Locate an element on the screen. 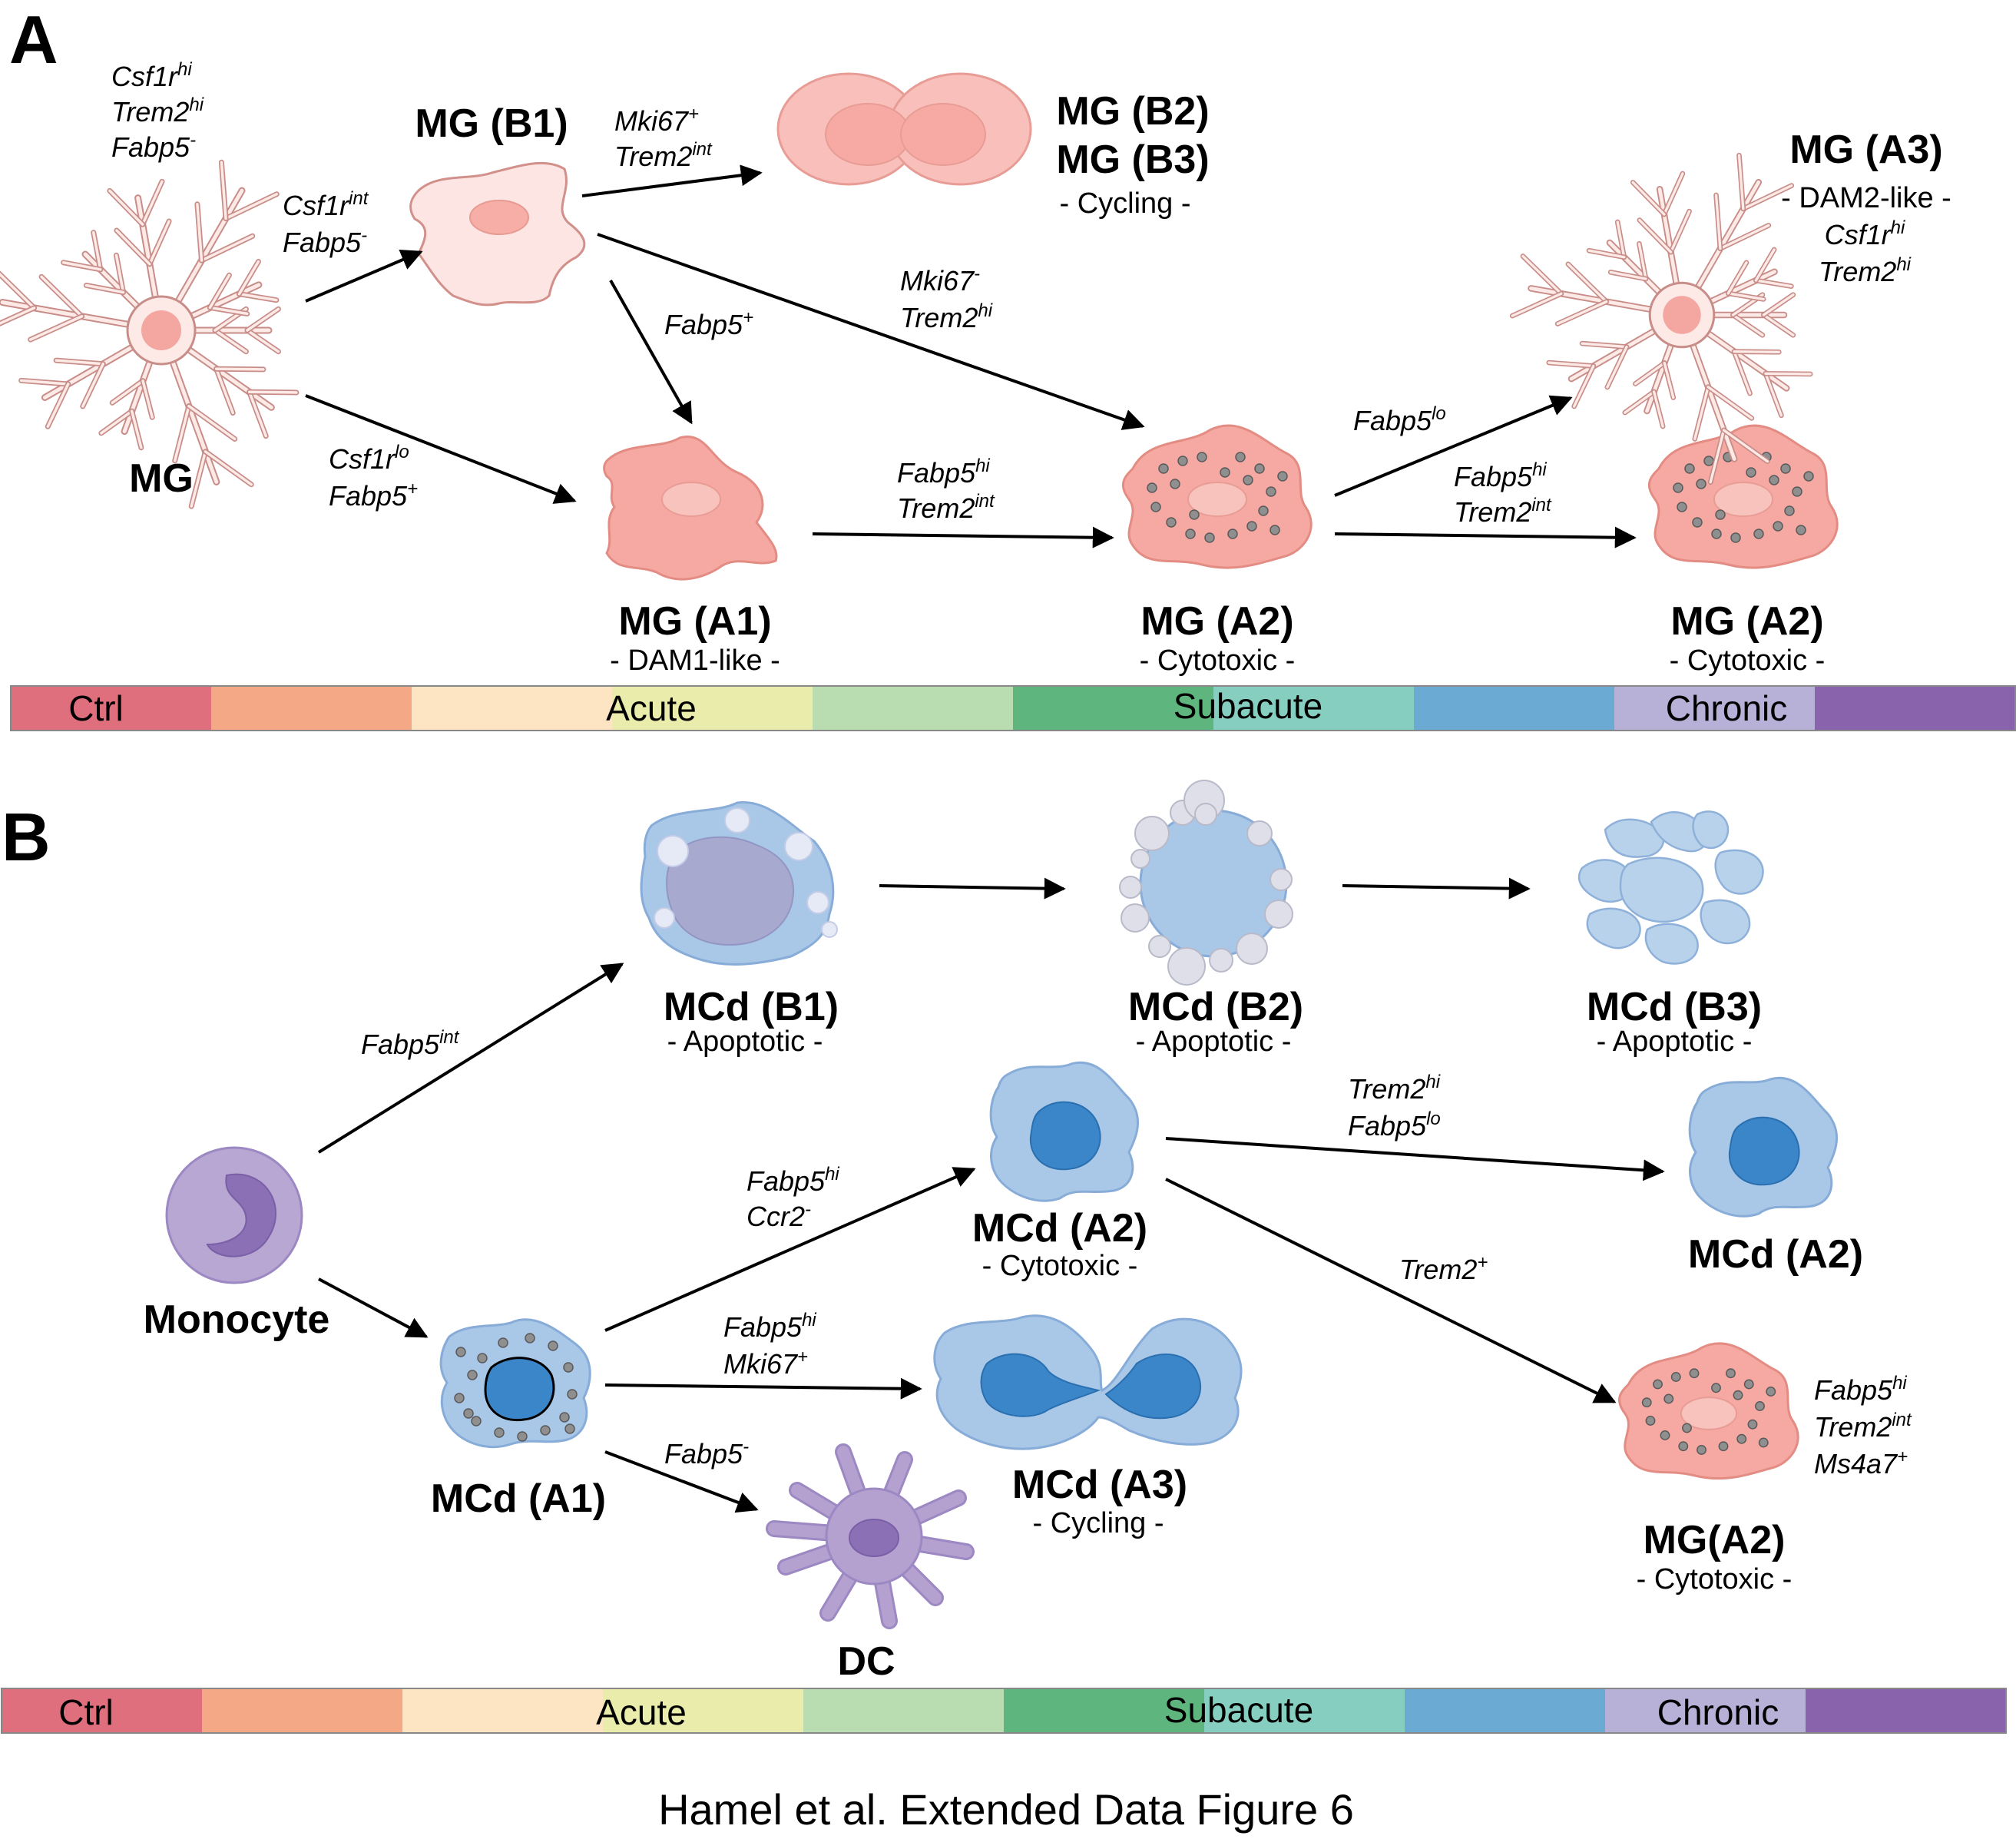 The image size is (2016, 1839). arrow-b1-to-b2 is located at coordinates (972, 888).